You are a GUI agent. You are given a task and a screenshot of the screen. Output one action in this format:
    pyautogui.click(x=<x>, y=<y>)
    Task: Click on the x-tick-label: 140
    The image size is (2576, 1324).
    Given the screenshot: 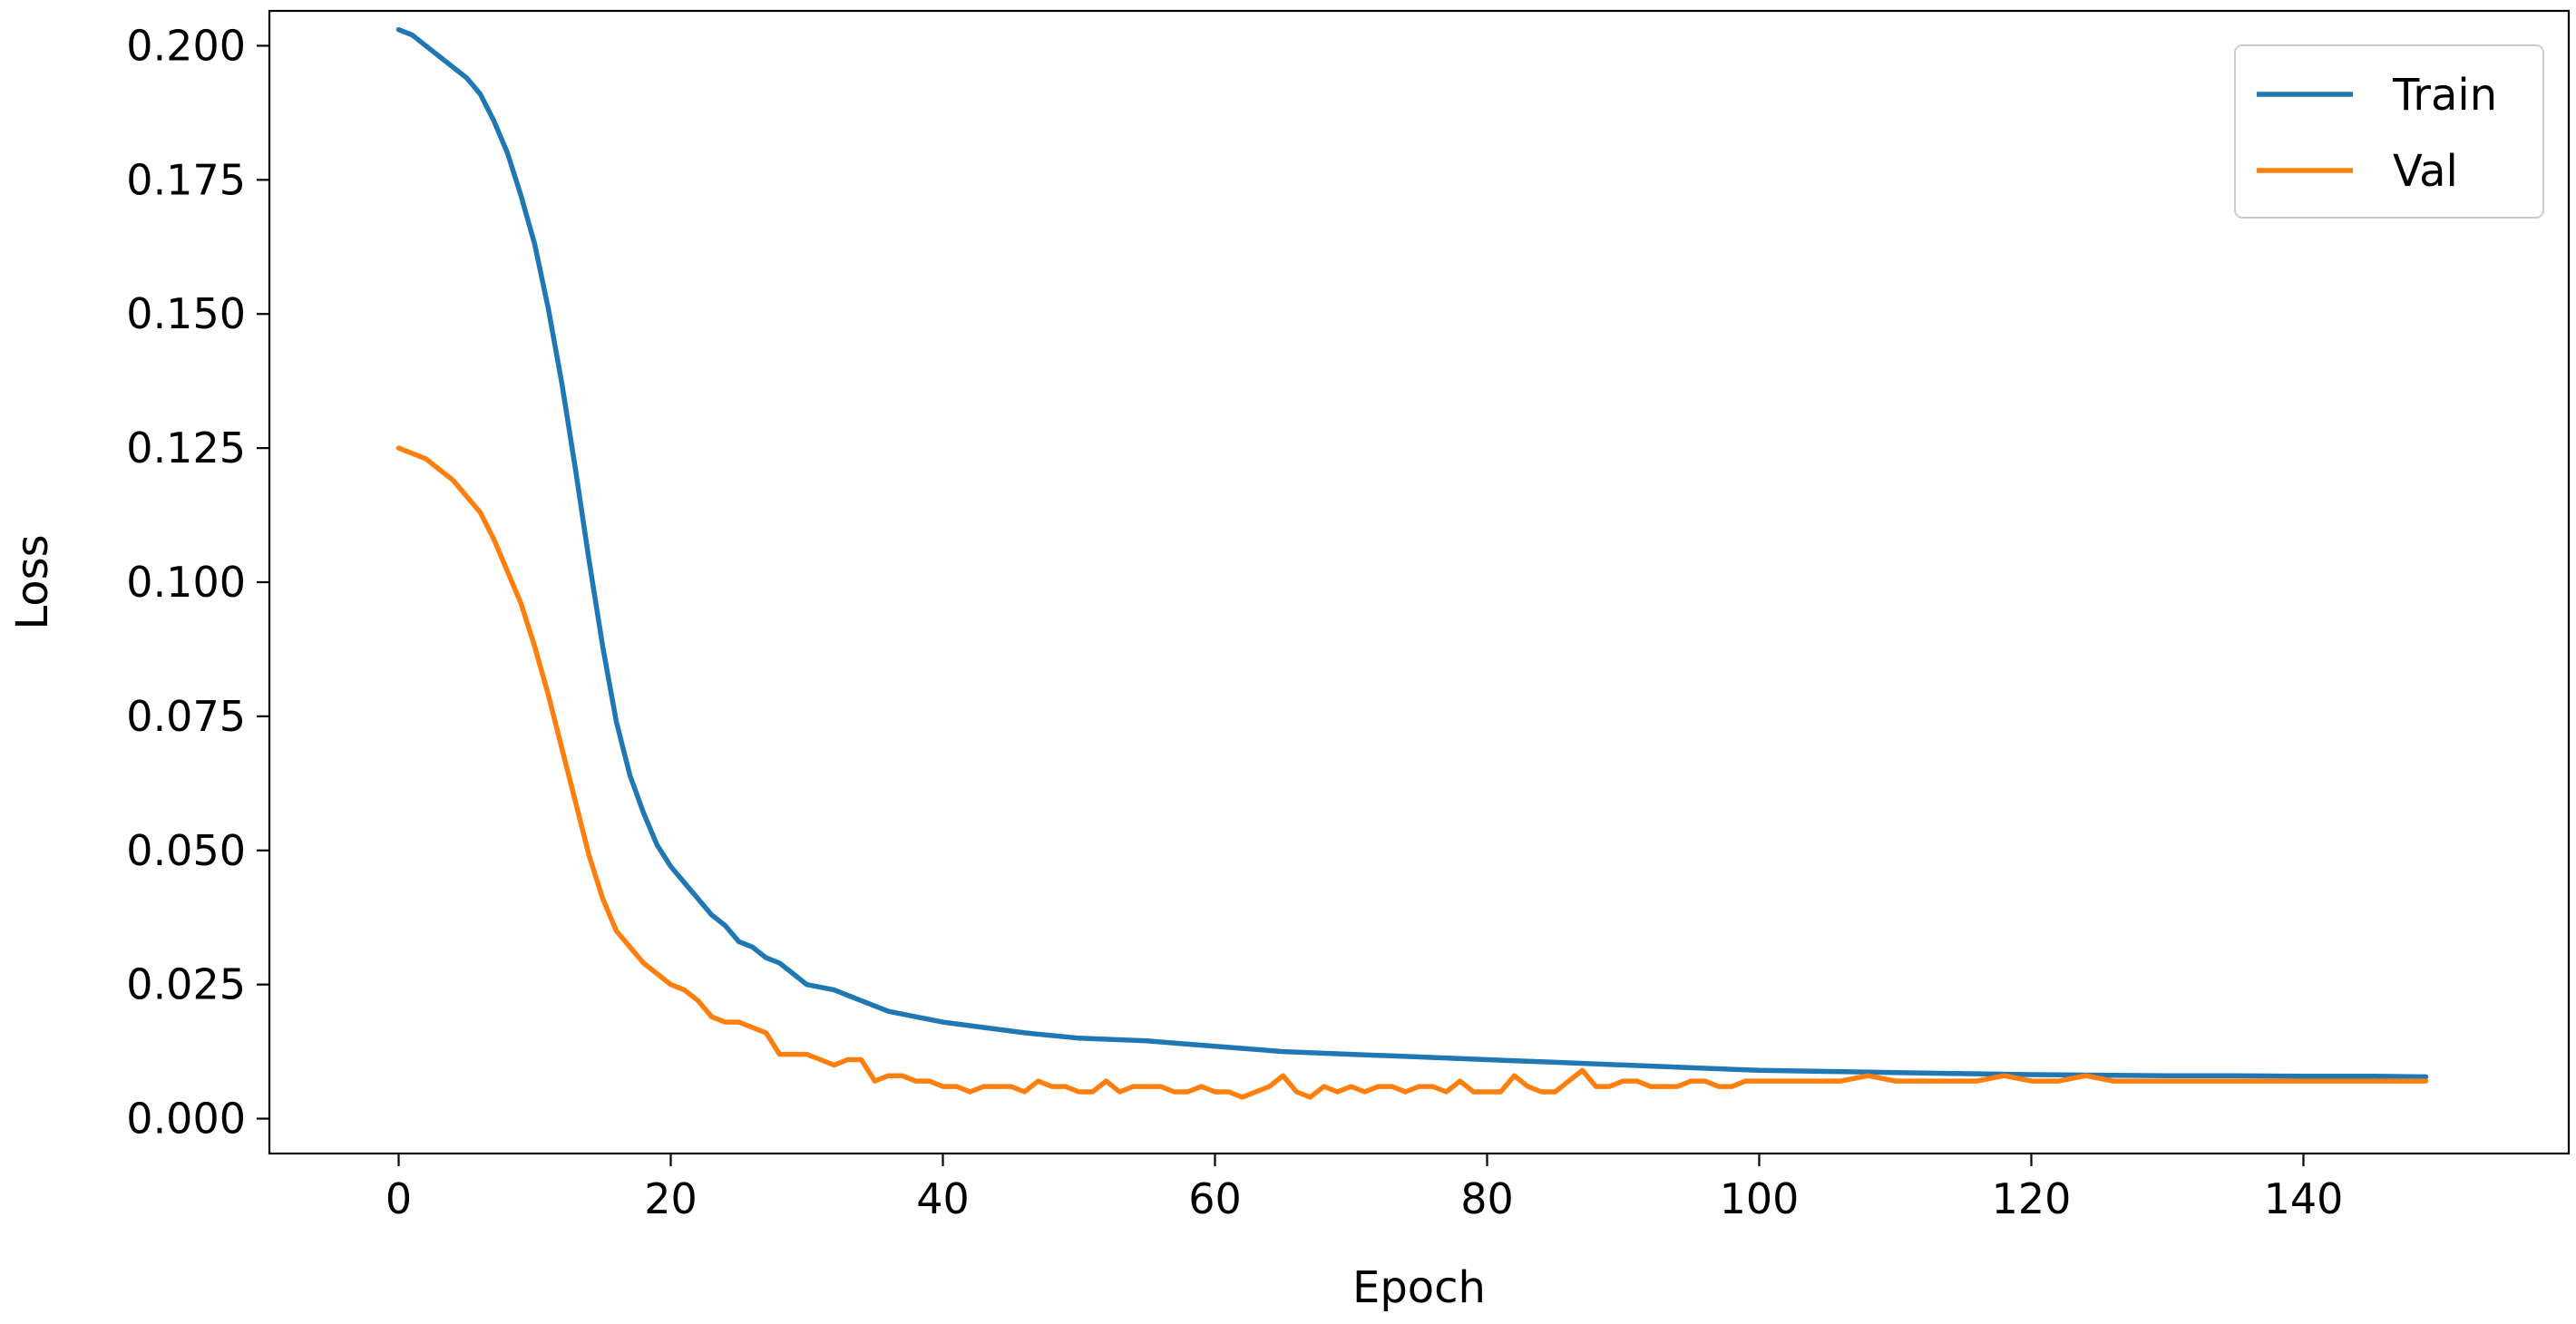 What is the action you would take?
    pyautogui.click(x=2304, y=1199)
    